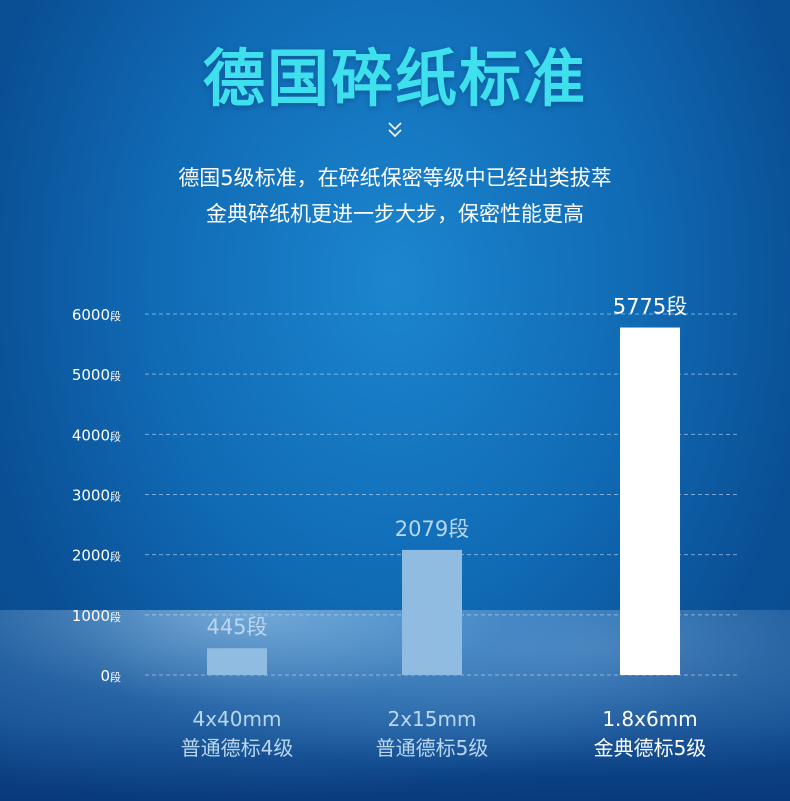 This screenshot has width=790, height=801. I want to click on y-tick-label: 0段, so click(110, 676).